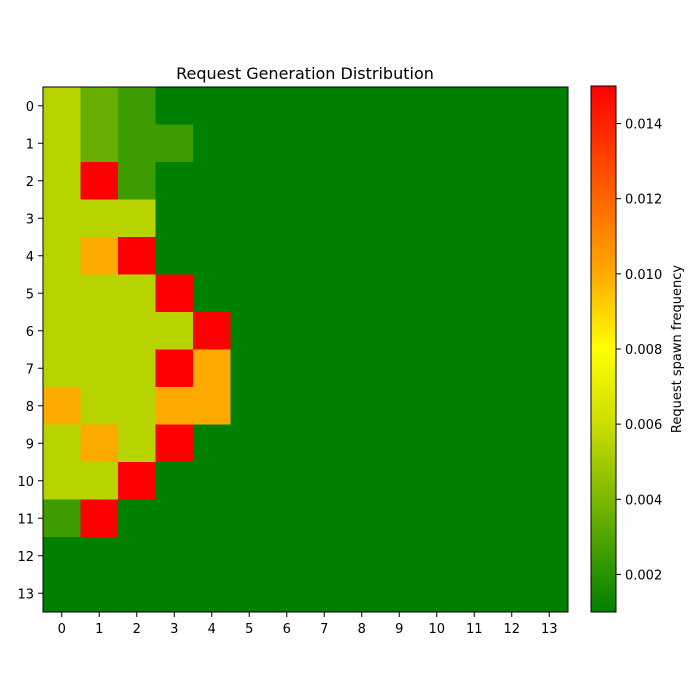 The height and width of the screenshot is (700, 700). What do you see at coordinates (643, 575) in the screenshot?
I see `colorbar-tick-label: 0.002` at bounding box center [643, 575].